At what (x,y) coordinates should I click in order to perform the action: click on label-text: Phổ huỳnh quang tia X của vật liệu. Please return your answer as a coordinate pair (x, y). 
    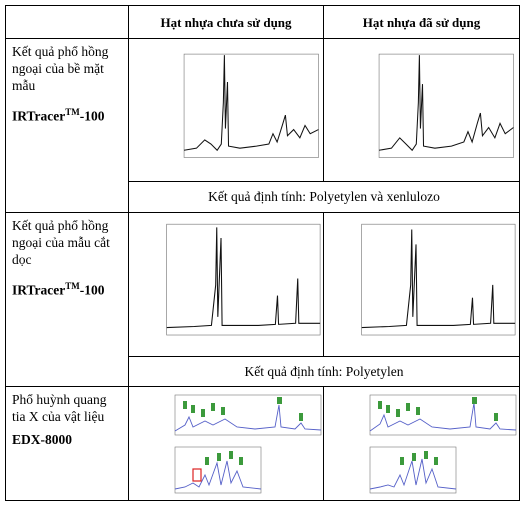
    Looking at the image, I should click on (59, 408).